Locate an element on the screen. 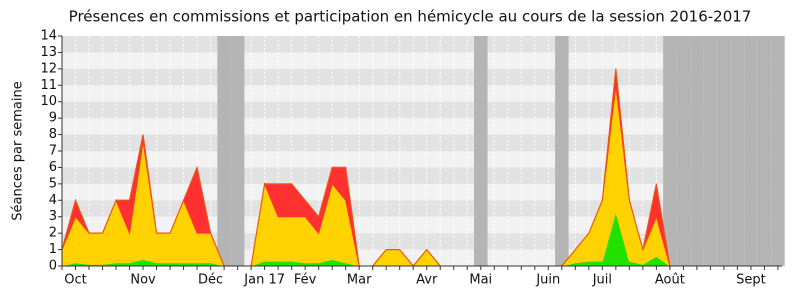 The width and height of the screenshot is (800, 300). y-tick-label: 12 is located at coordinates (48, 68).